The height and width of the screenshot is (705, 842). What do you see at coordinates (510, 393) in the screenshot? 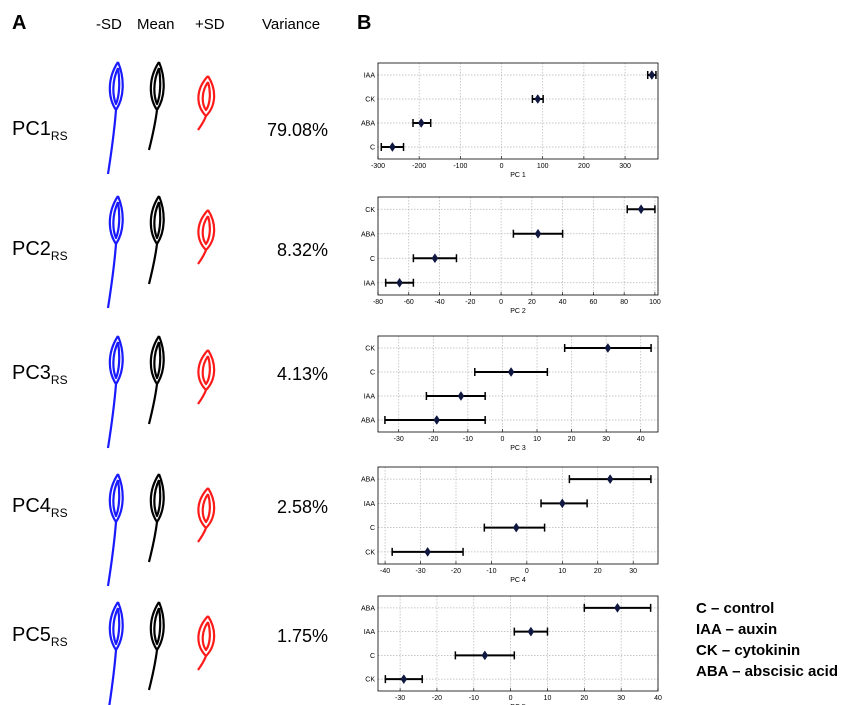
I see `pc-chart-3: -30 -20 -10 0 10 20 30 40 PC 3 CK C IAA ABA` at bounding box center [510, 393].